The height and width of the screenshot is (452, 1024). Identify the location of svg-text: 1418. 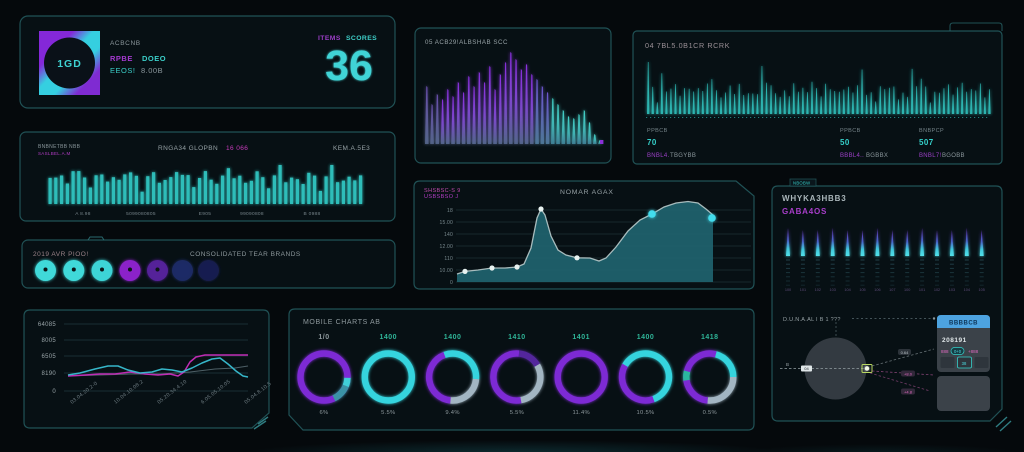
(710, 337).